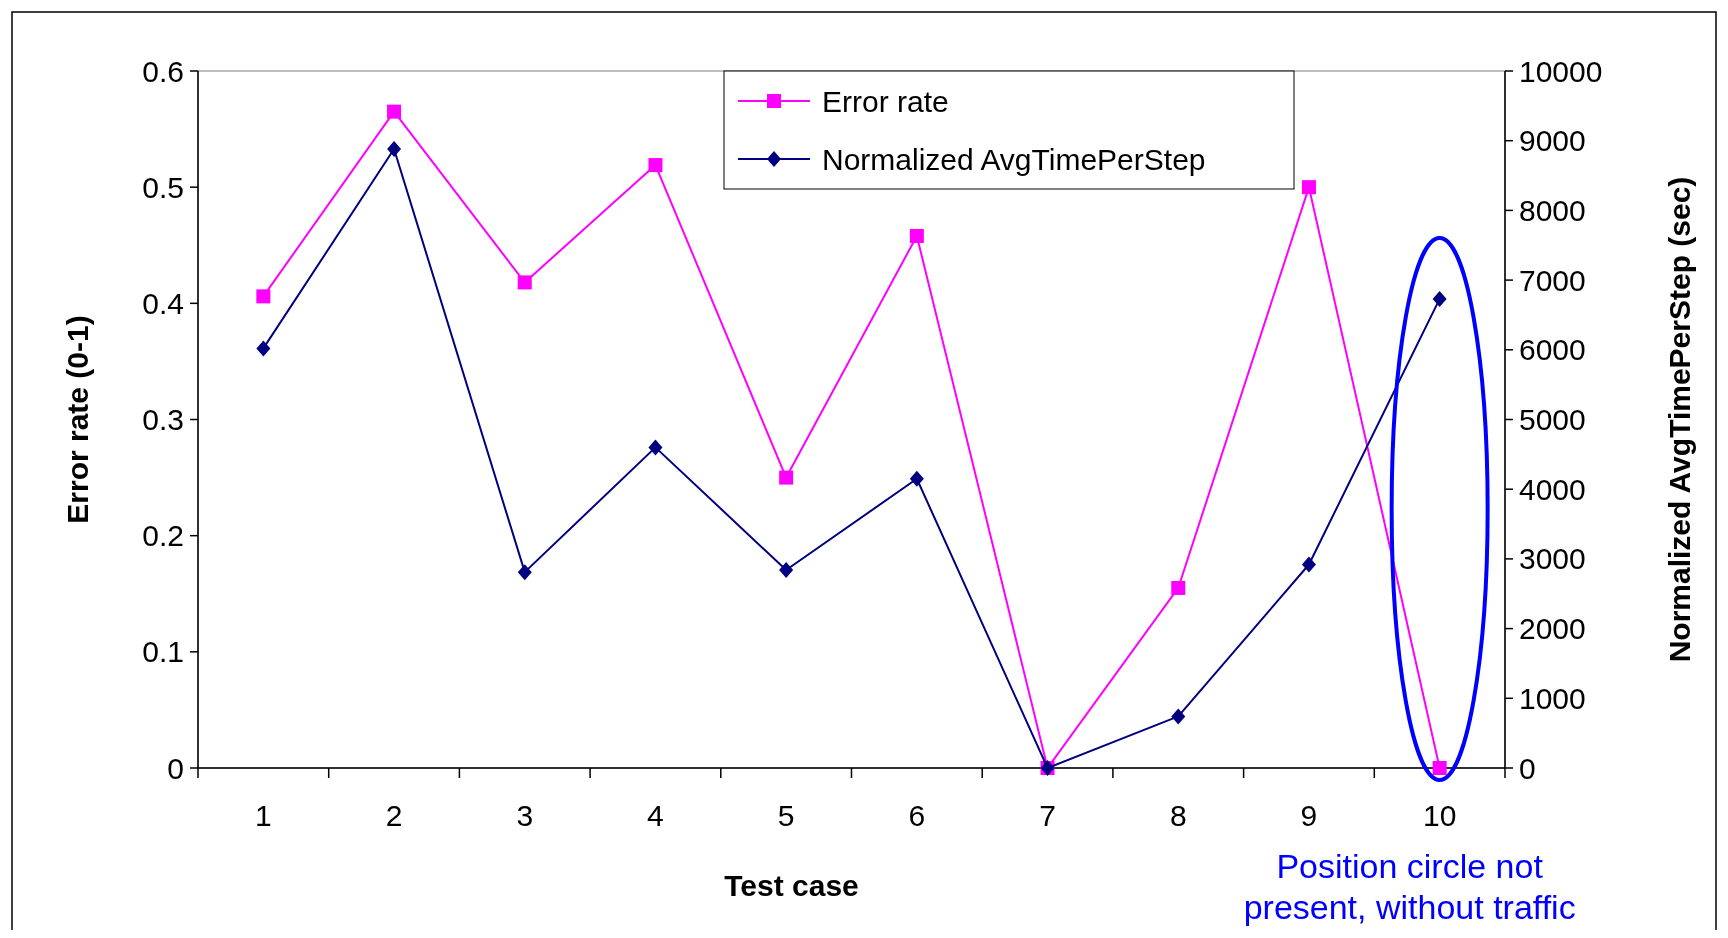 This screenshot has width=1728, height=938. Describe the element at coordinates (1552, 210) in the screenshot. I see `y2-tick-label: 8000` at that location.